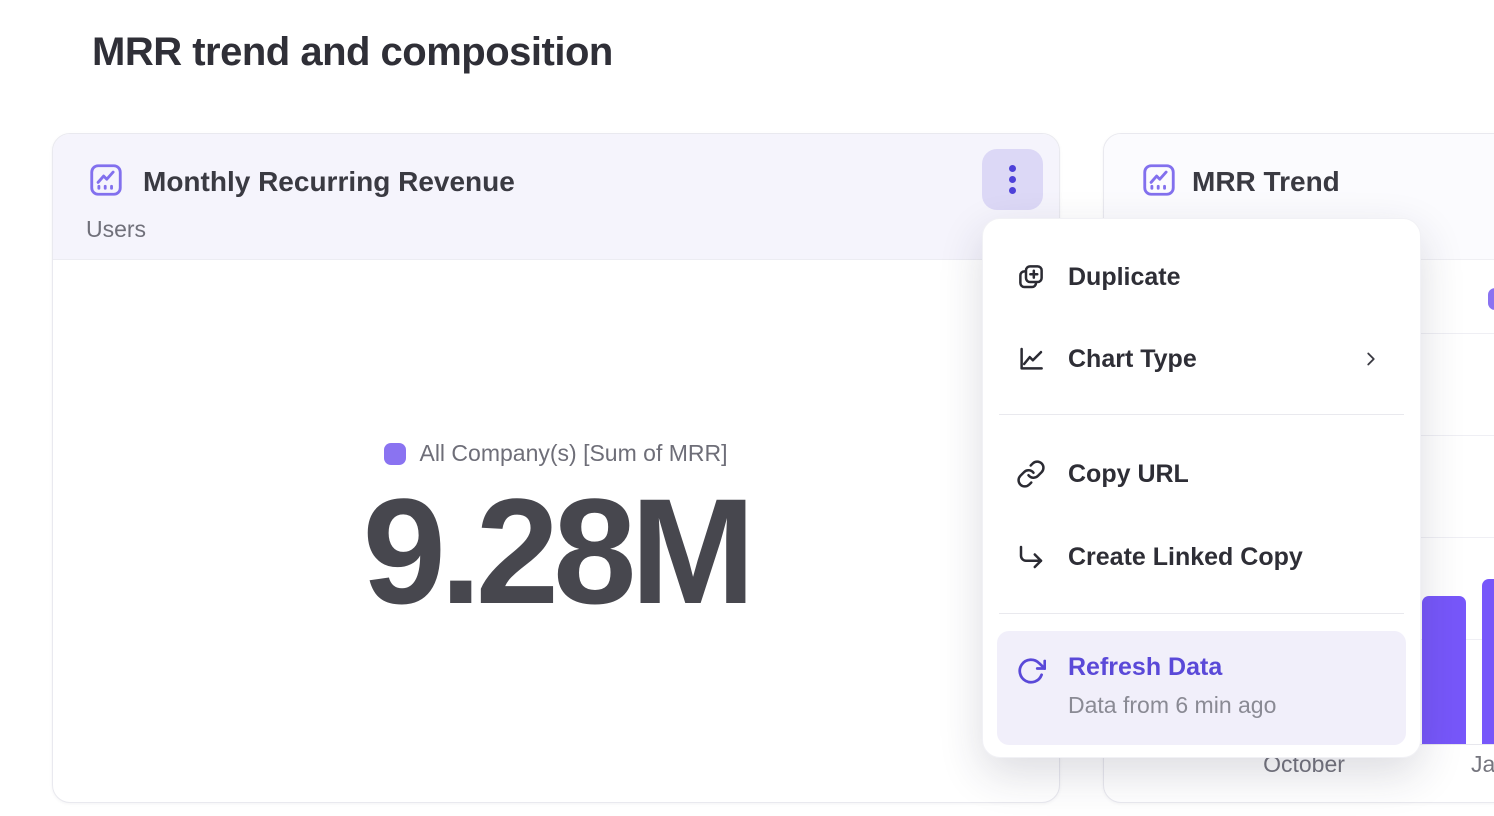 This screenshot has width=1494, height=816. What do you see at coordinates (1444, 670) in the screenshot?
I see `bar-october` at bounding box center [1444, 670].